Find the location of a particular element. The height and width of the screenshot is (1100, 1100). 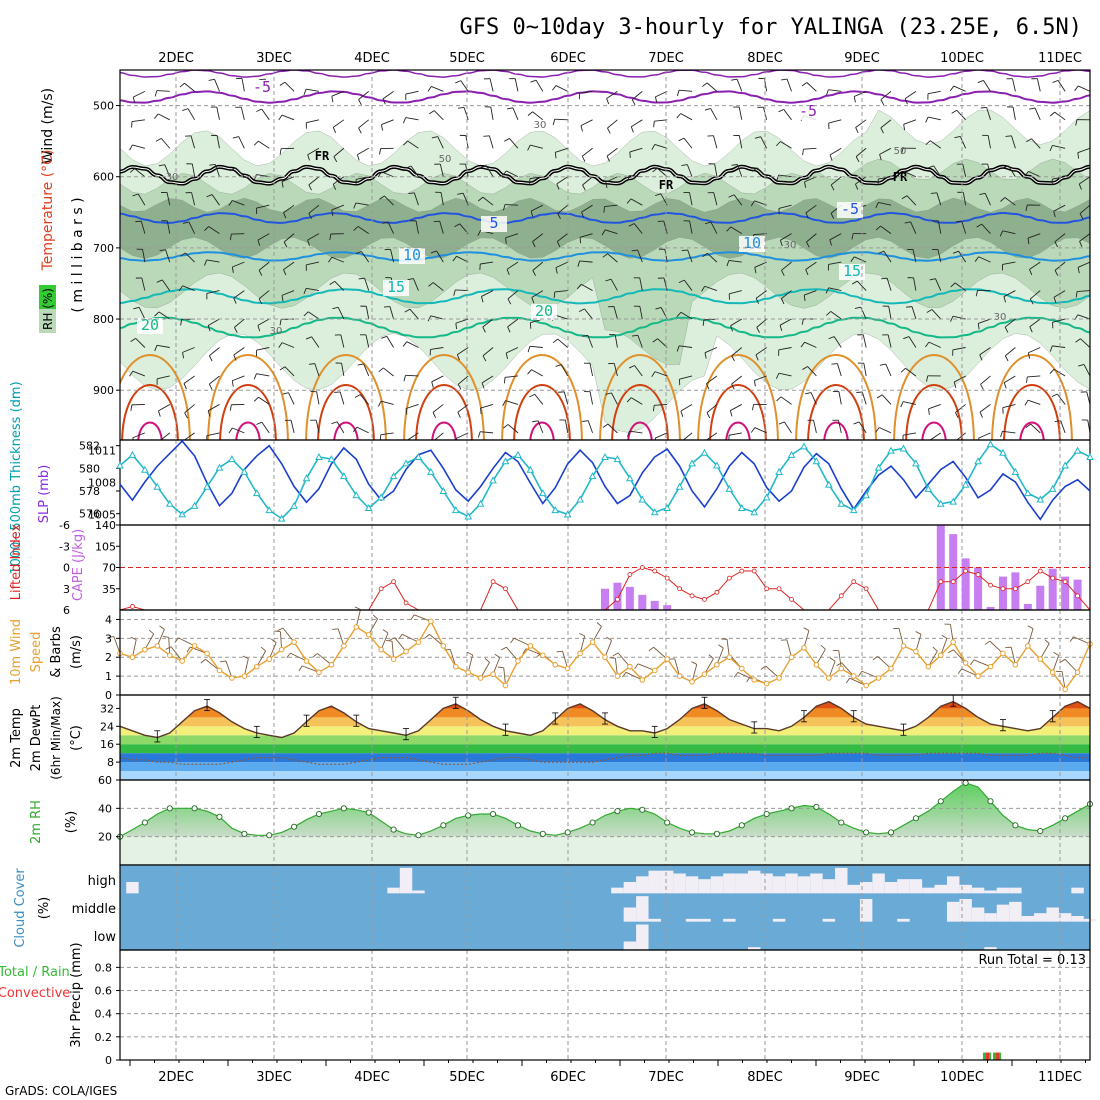

cape-tick-label: 140 is located at coordinates (105, 525).